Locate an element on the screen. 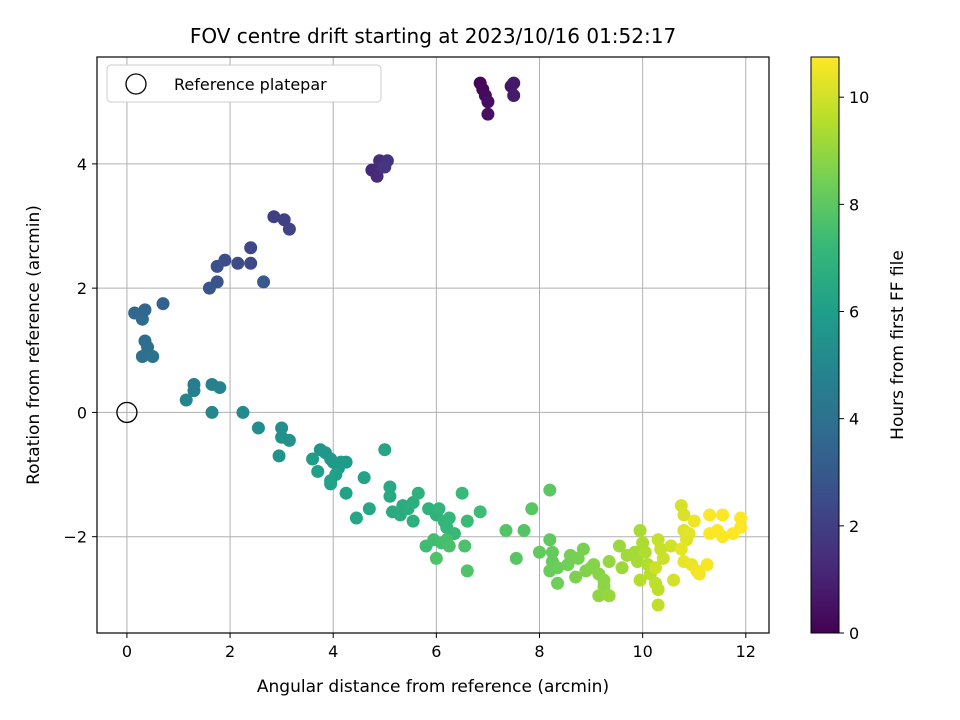 The width and height of the screenshot is (960, 720). colorbar-label: Hours from first FF file is located at coordinates (898, 345).